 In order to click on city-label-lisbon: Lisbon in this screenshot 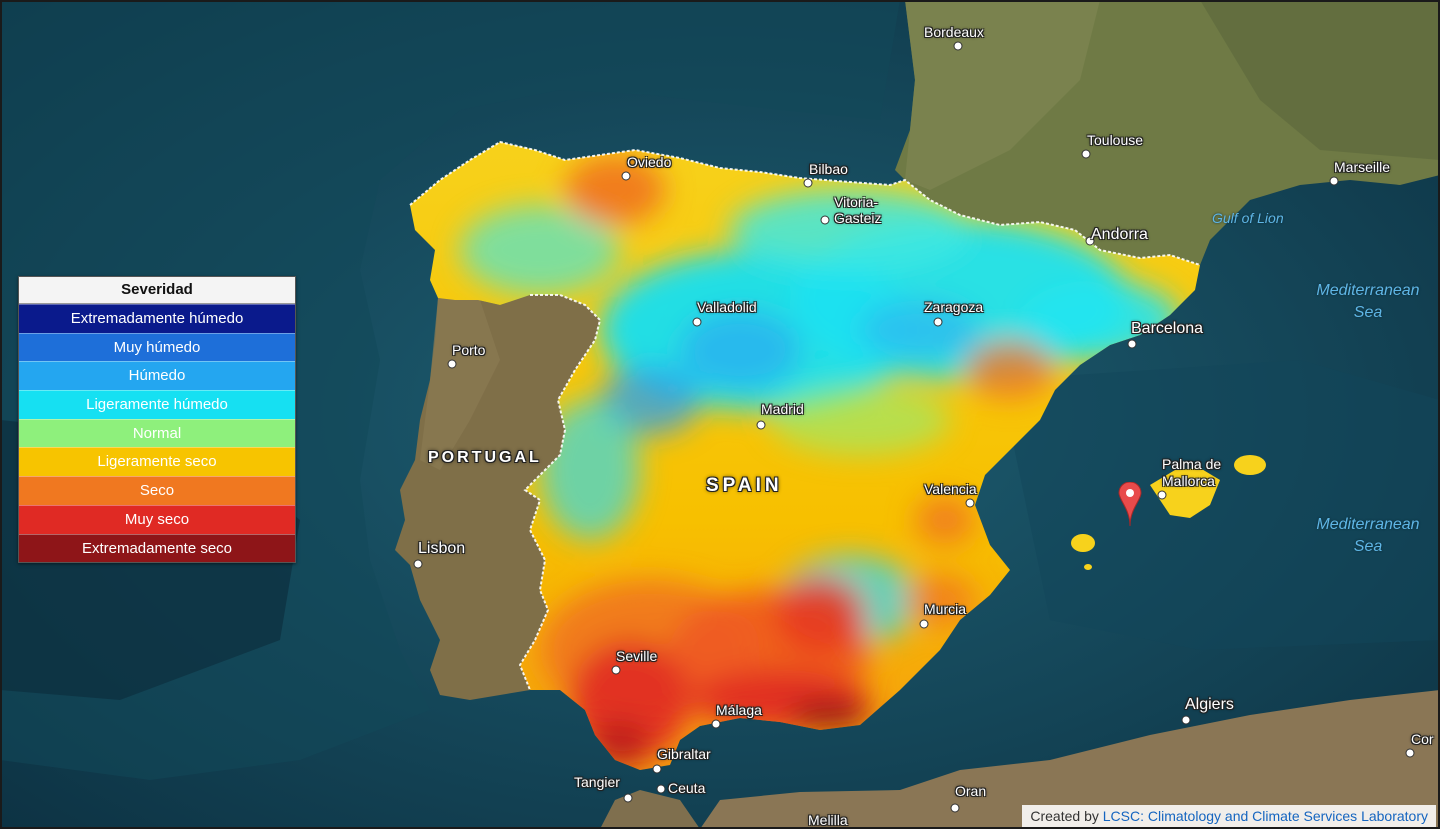, I will do `click(442, 548)`.